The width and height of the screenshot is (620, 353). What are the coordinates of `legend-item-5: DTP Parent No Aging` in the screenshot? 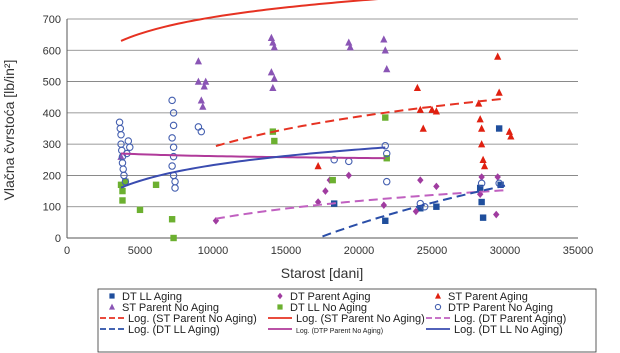 It's located at (493, 308).